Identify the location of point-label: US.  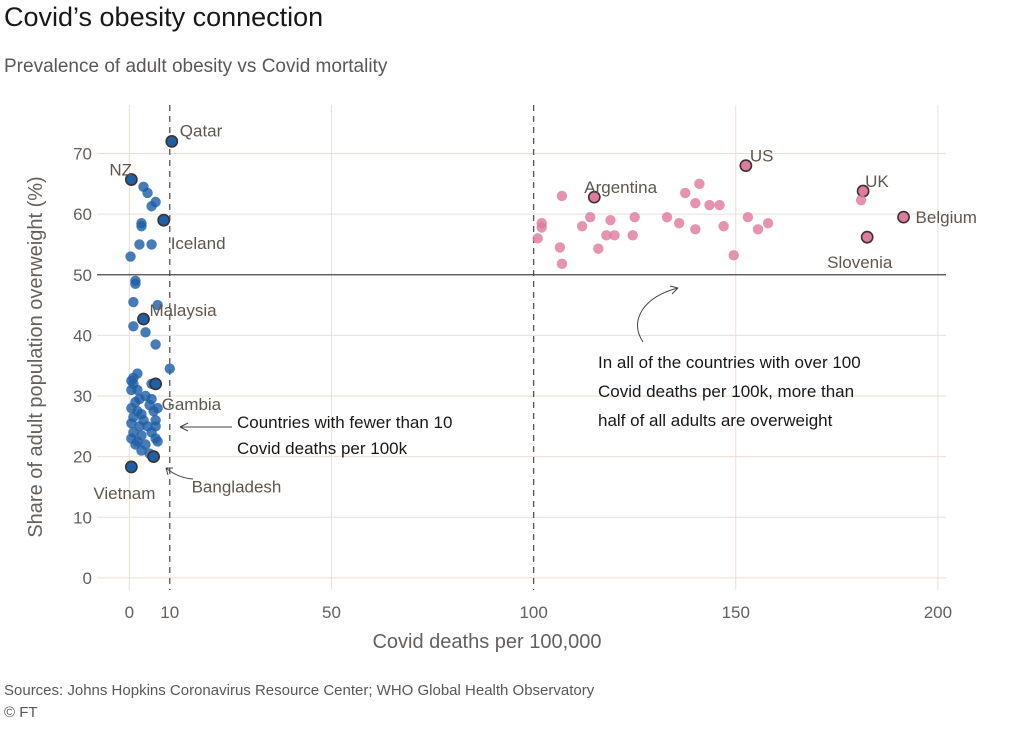
(762, 156).